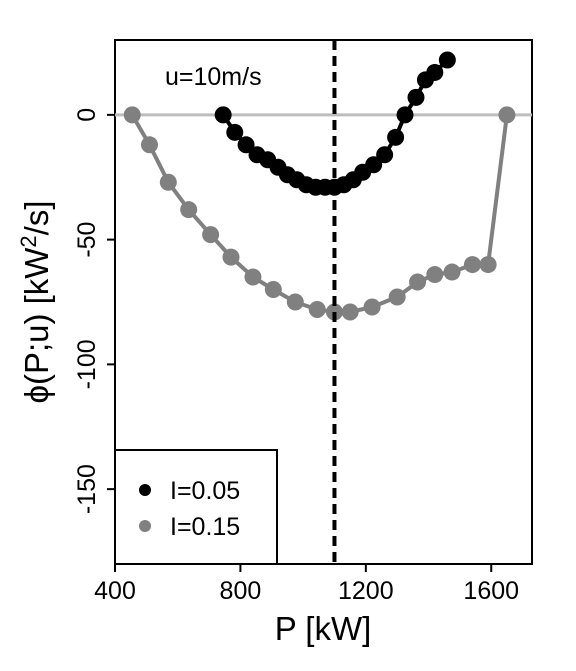 The height and width of the screenshot is (671, 576). Describe the element at coordinates (87, 364) in the screenshot. I see `y-tick-label: -100` at that location.